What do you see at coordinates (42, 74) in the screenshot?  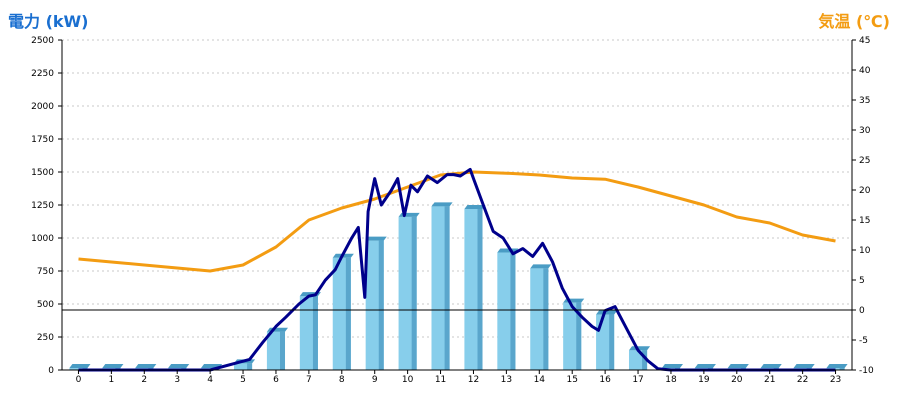 I see `y-left-tick-label: 2250` at bounding box center [42, 74].